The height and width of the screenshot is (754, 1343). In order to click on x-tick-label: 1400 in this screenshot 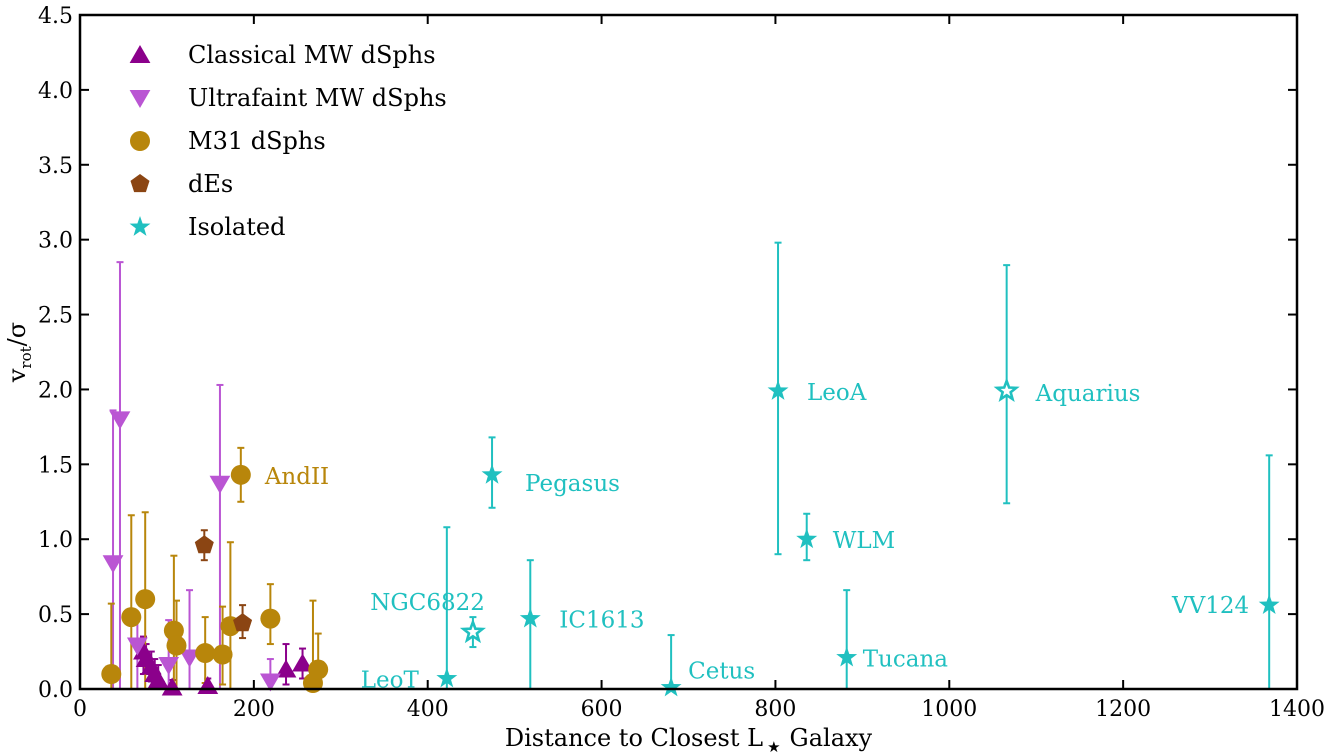, I will do `click(1297, 709)`.